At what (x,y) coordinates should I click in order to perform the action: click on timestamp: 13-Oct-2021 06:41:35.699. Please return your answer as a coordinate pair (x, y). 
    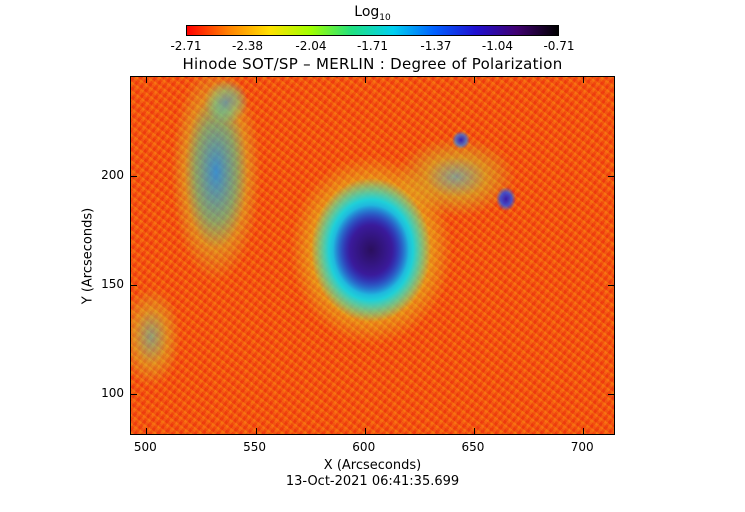
    Looking at the image, I should click on (372, 481).